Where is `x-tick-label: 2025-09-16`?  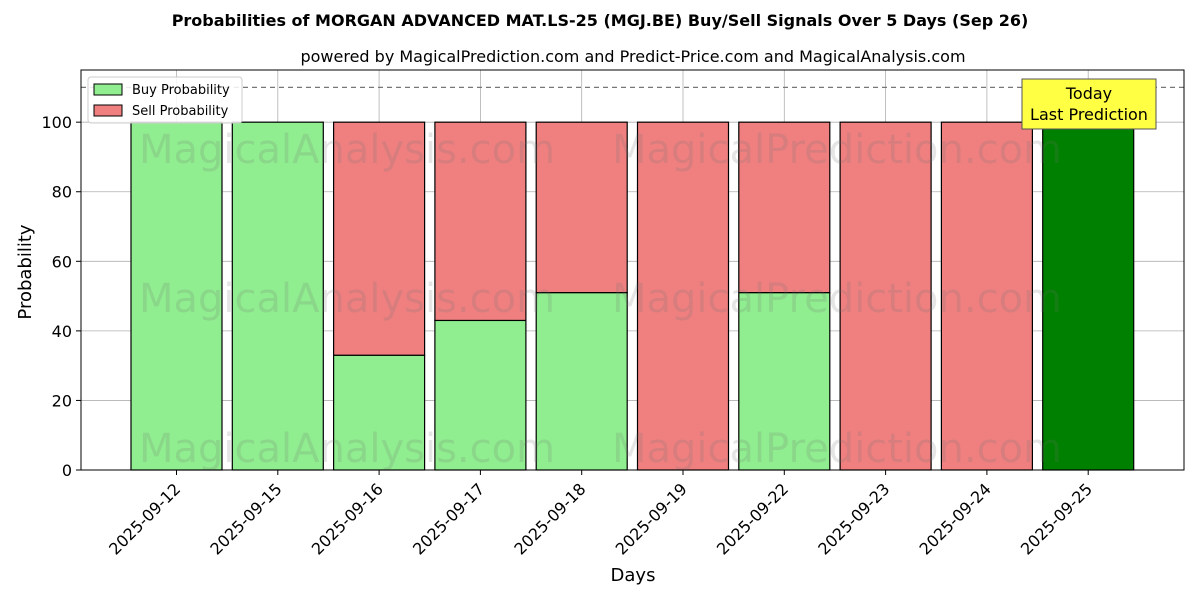
x-tick-label: 2025-09-16 is located at coordinates (347, 518).